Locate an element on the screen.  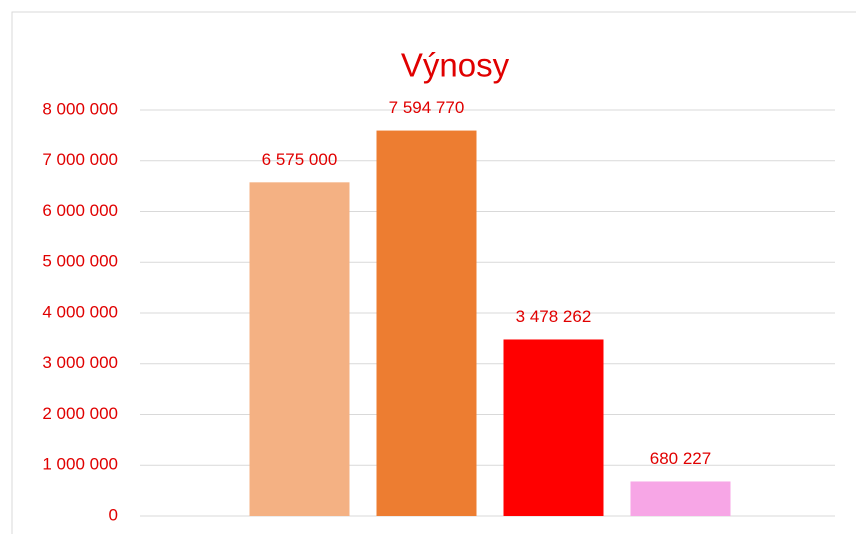
y-tick-label: 6 000 000 is located at coordinates (80, 210).